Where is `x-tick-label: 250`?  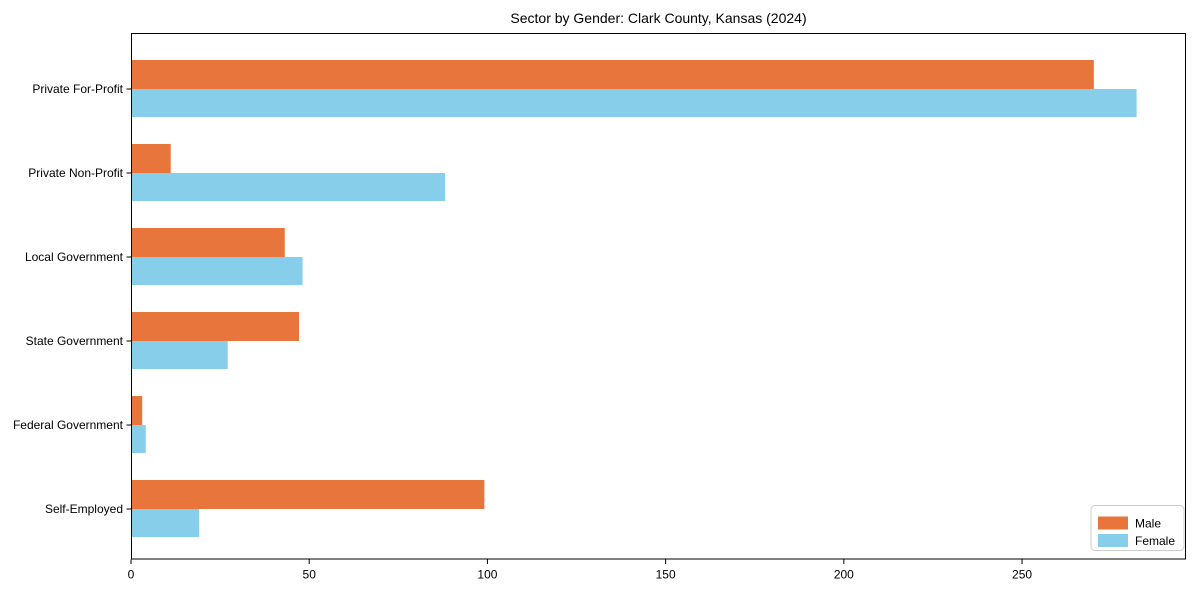 x-tick-label: 250 is located at coordinates (1022, 575).